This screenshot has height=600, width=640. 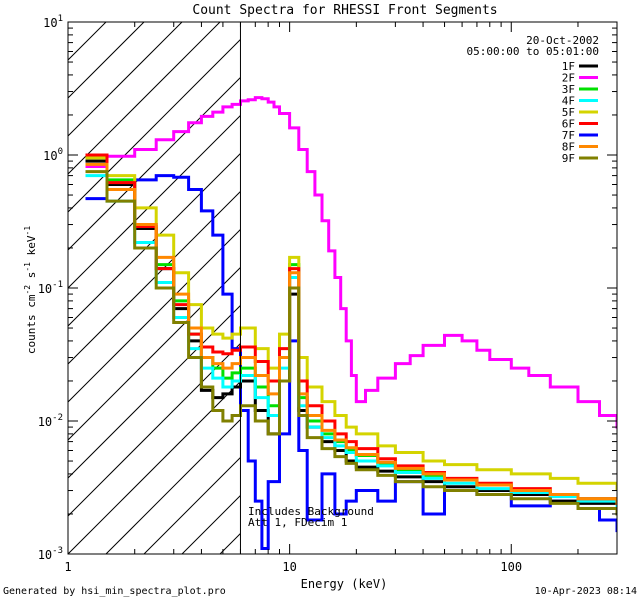 I want to click on y-axis-label-exp-a: -2, so click(x=27, y=290).